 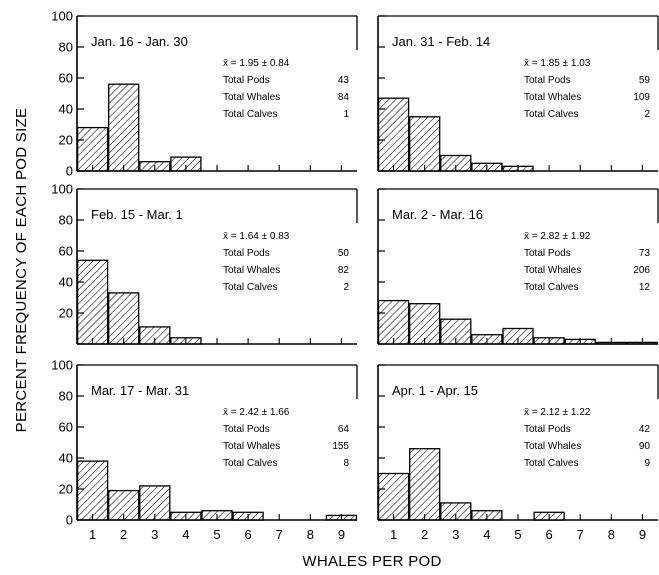 I want to click on panel-title: Mar. 17 - Mar. 31, so click(x=140, y=390).